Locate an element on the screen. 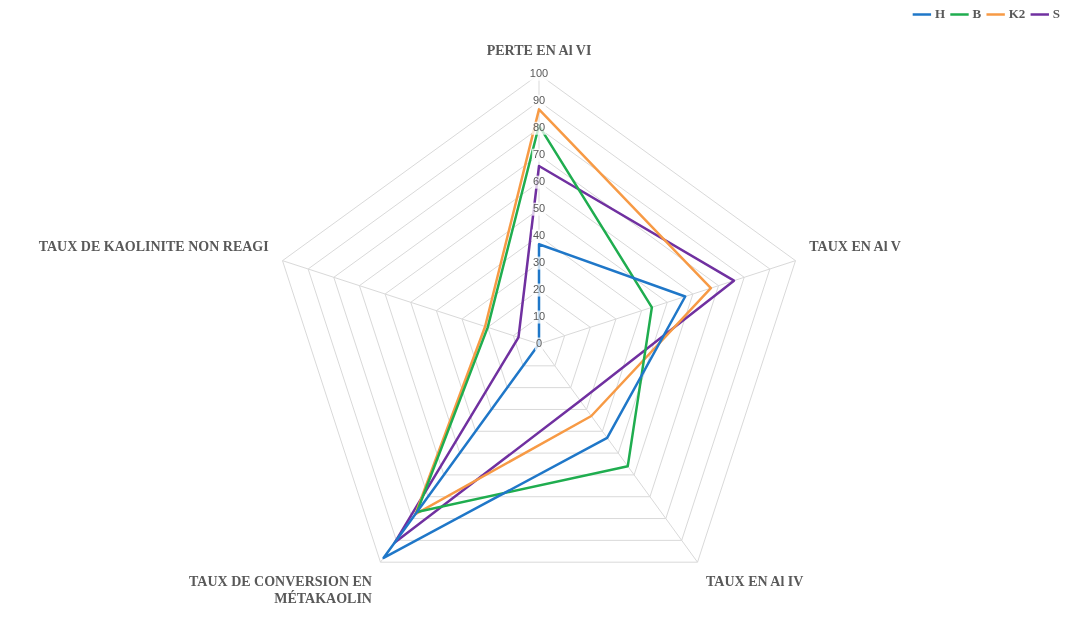 This screenshot has width=1078, height=633. y-tick-label: 0 is located at coordinates (539, 343).